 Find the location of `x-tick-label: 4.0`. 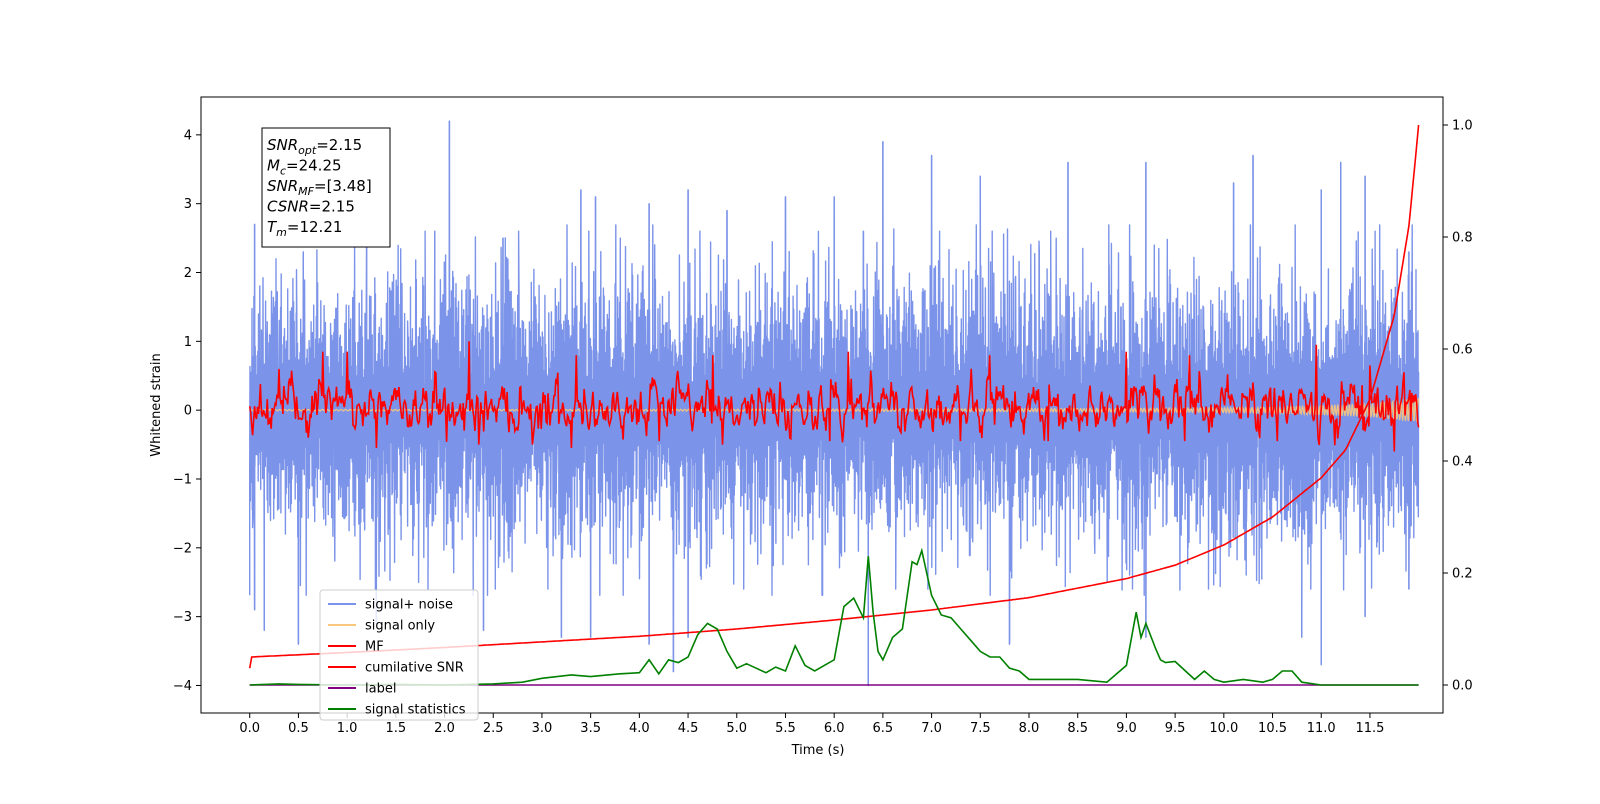

x-tick-label: 4.0 is located at coordinates (639, 728).